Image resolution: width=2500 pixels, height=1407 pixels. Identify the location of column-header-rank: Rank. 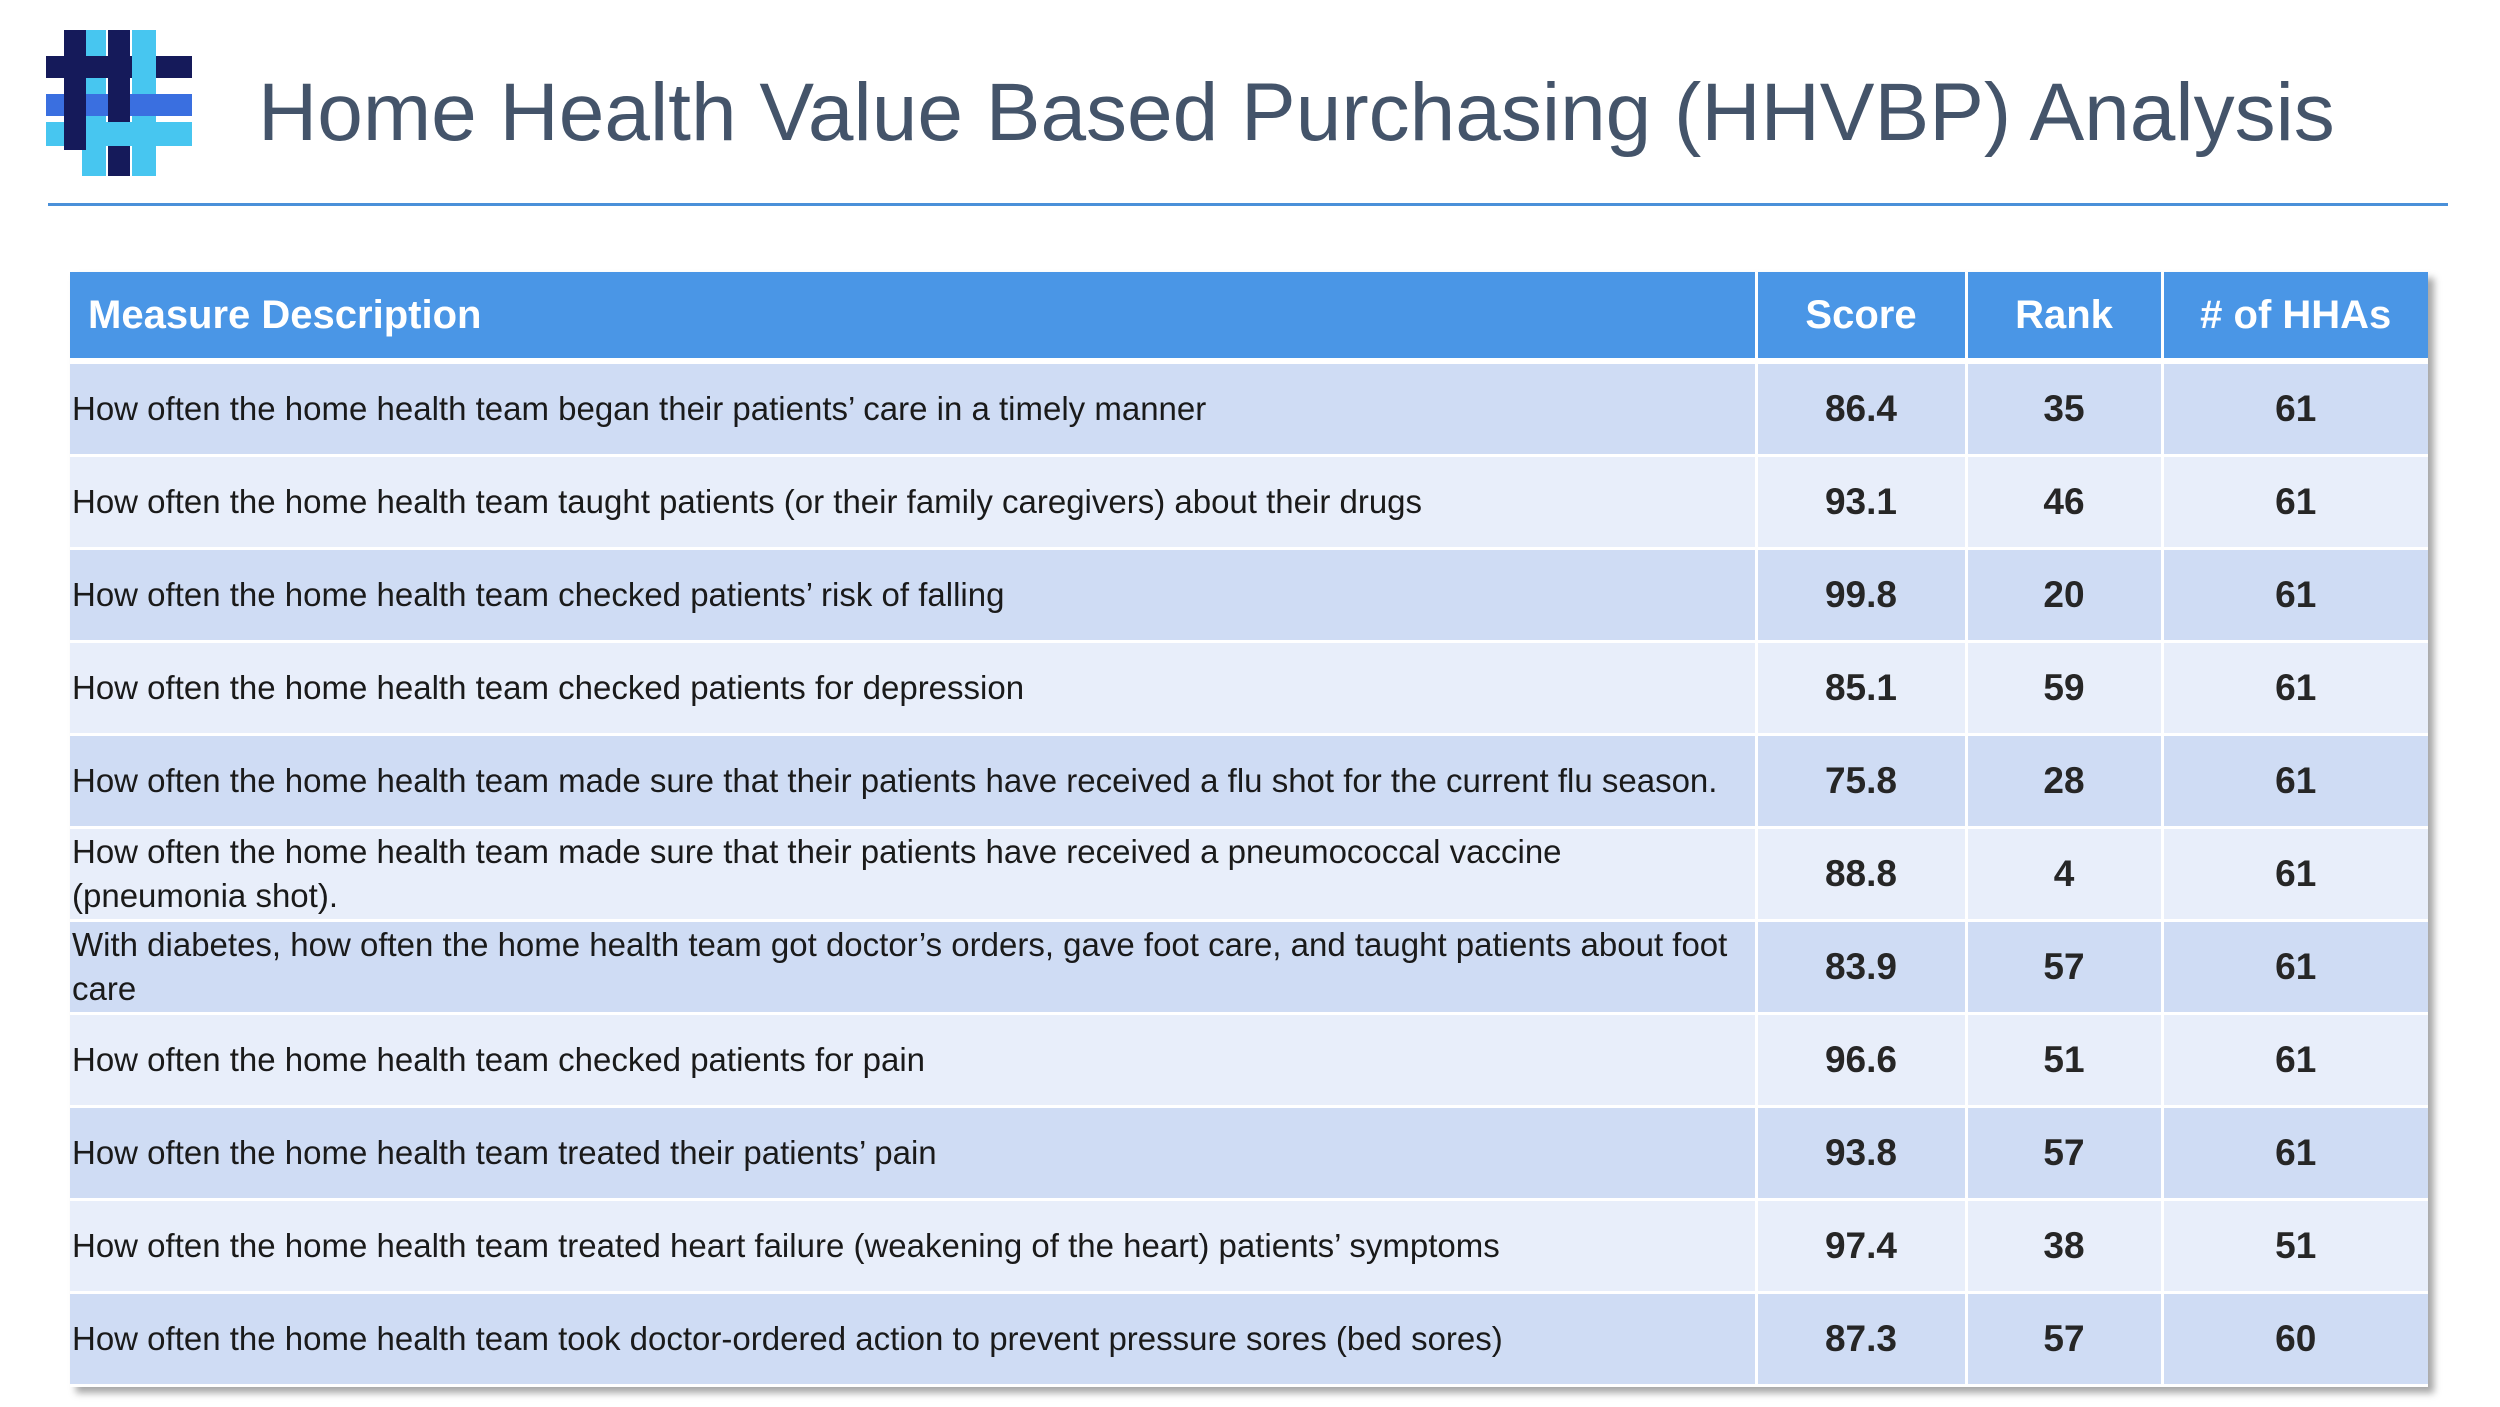
(2065, 318).